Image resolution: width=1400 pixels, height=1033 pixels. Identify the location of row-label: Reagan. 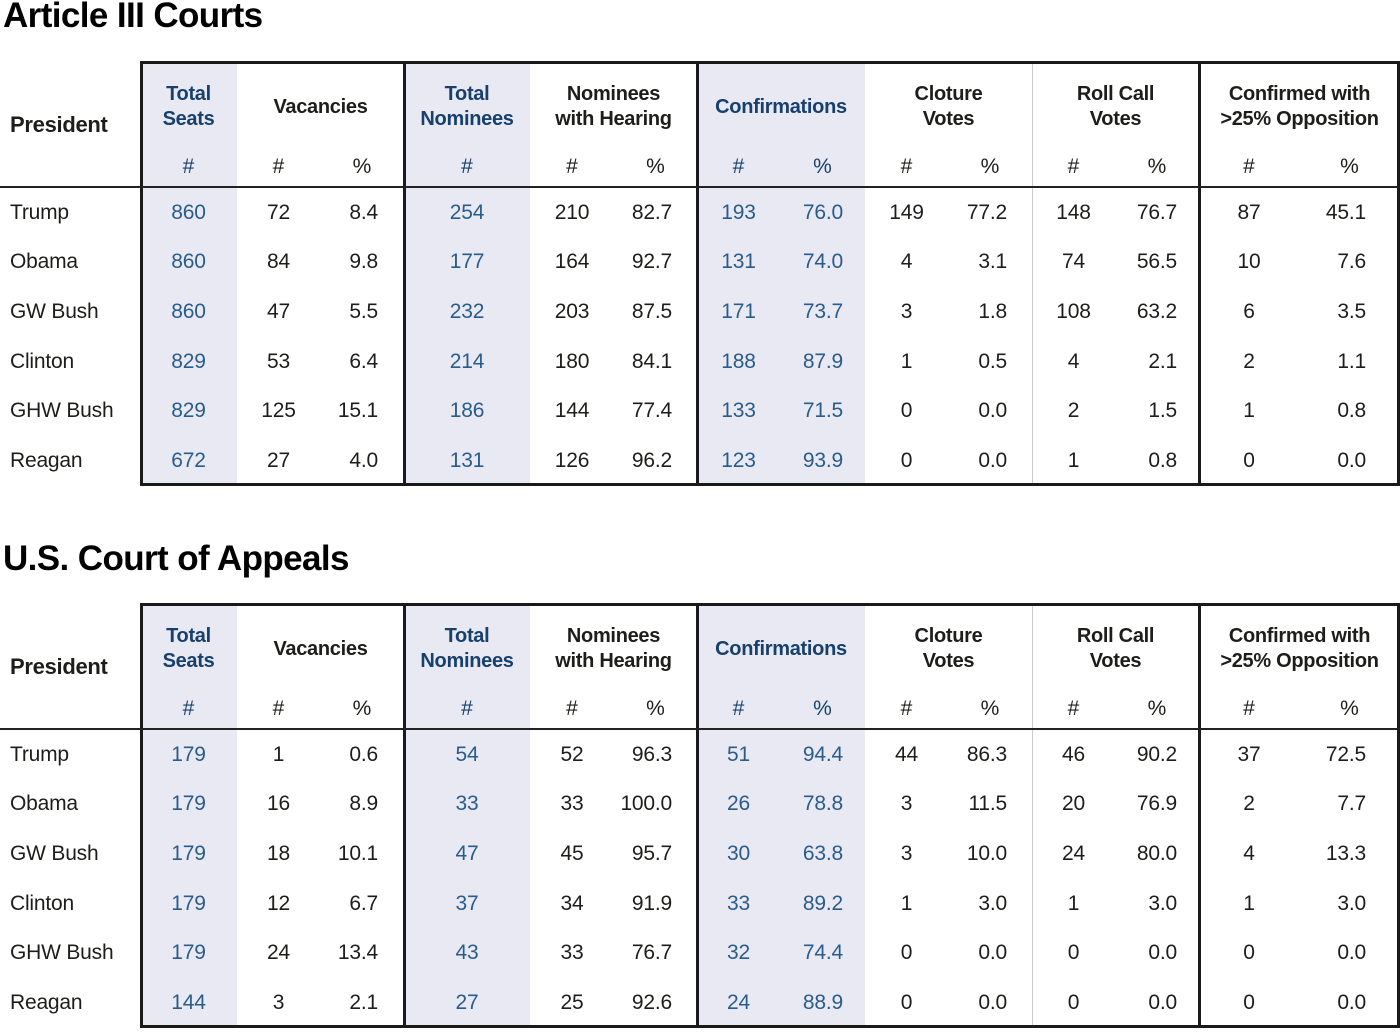
(46, 461).